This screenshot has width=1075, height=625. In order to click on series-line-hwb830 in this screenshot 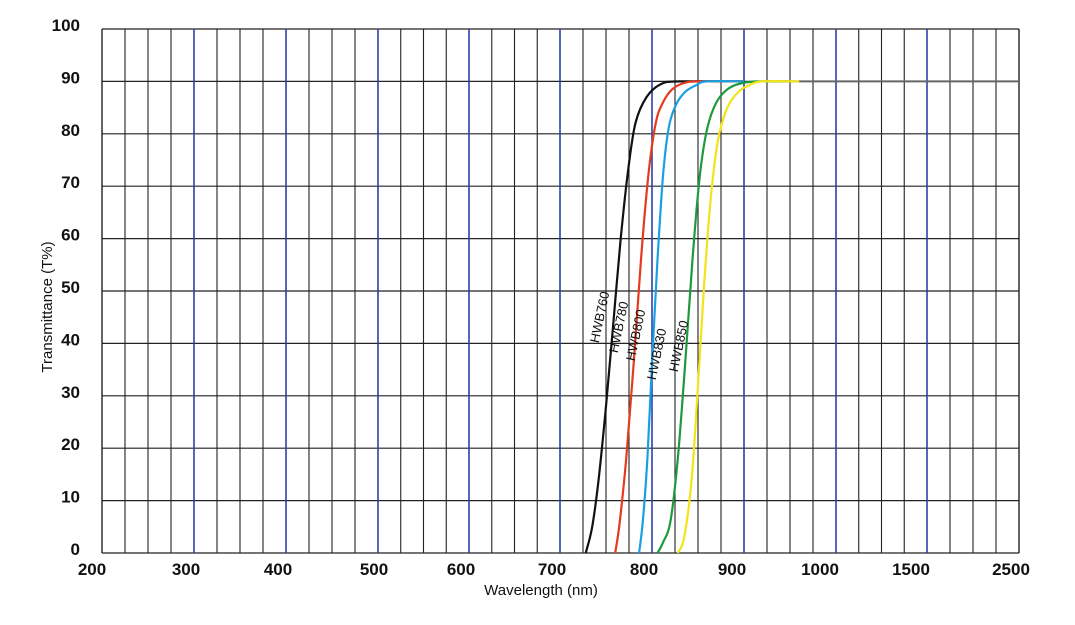, I will do `click(723, 317)`.